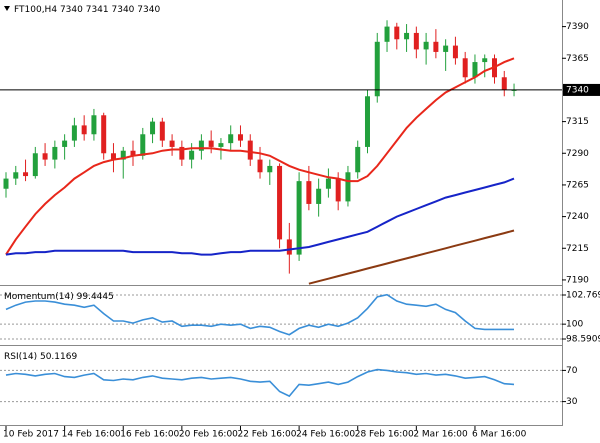 This screenshot has width=600, height=443. What do you see at coordinates (97, 10) in the screenshot?
I see `quote: 7341` at bounding box center [97, 10].